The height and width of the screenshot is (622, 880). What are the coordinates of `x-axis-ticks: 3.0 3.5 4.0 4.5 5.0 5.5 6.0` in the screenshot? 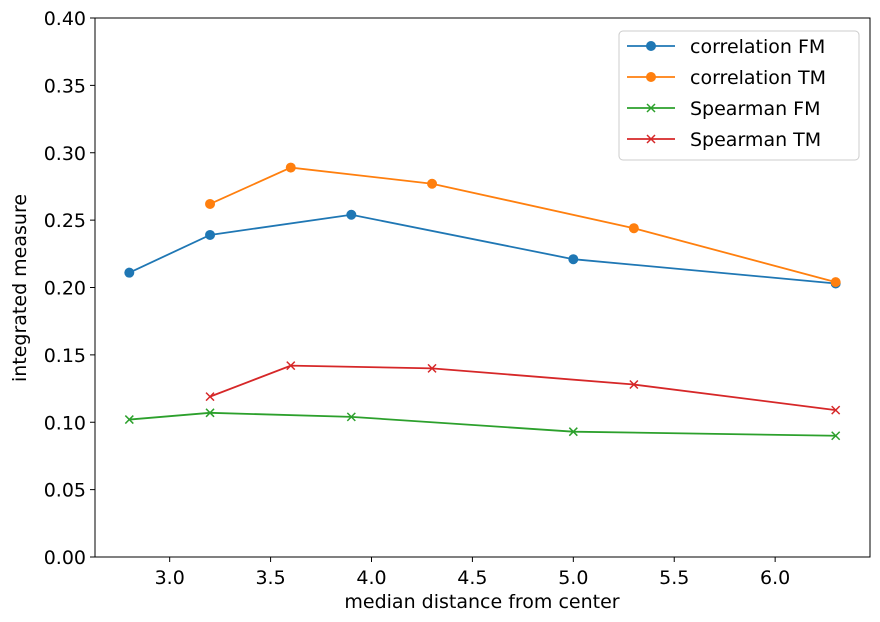 It's located at (472, 573).